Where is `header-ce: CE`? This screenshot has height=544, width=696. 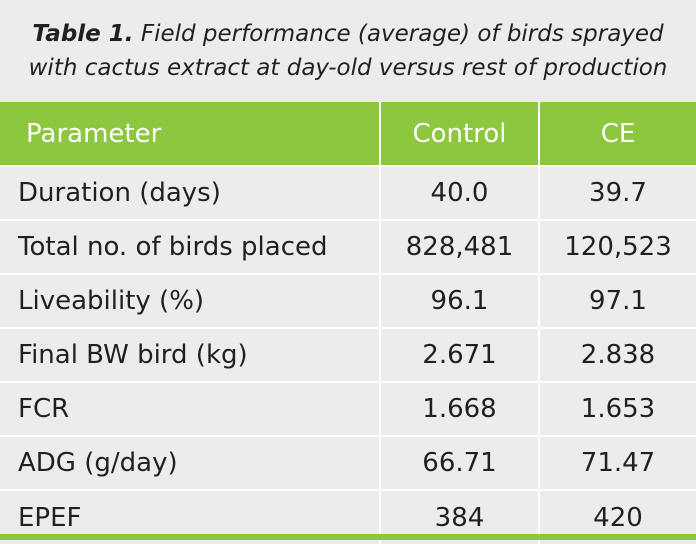 header-ce: CE is located at coordinates (617, 134).